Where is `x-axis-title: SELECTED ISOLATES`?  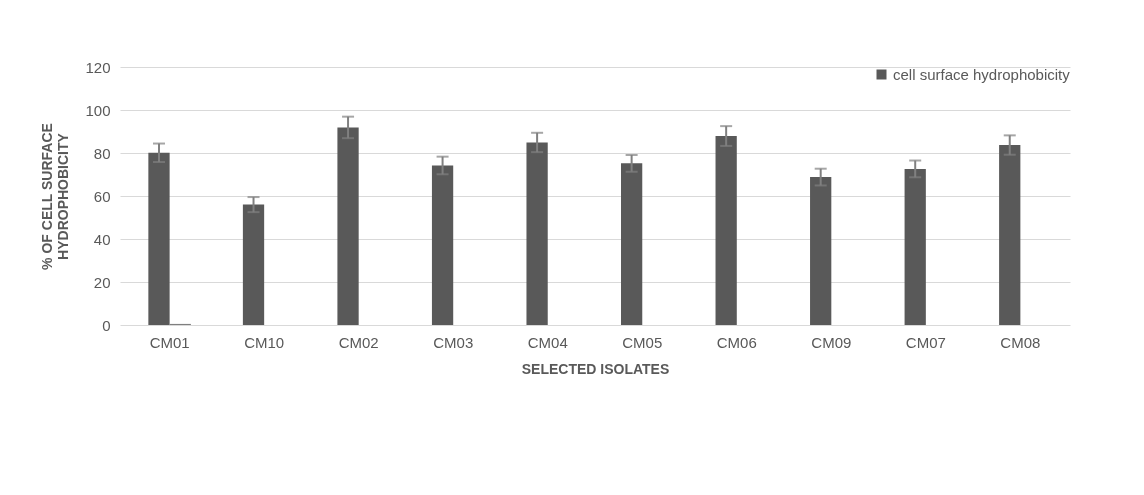
x-axis-title: SELECTED ISOLATES is located at coordinates (595, 368).